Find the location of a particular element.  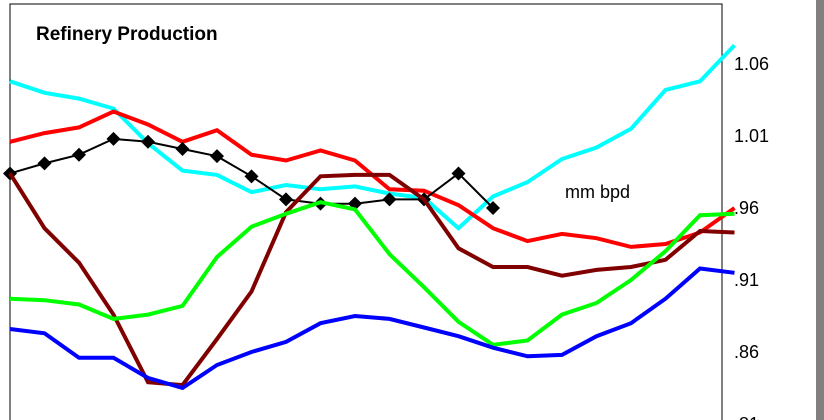

y-tick-label: .91 is located at coordinates (746, 280).